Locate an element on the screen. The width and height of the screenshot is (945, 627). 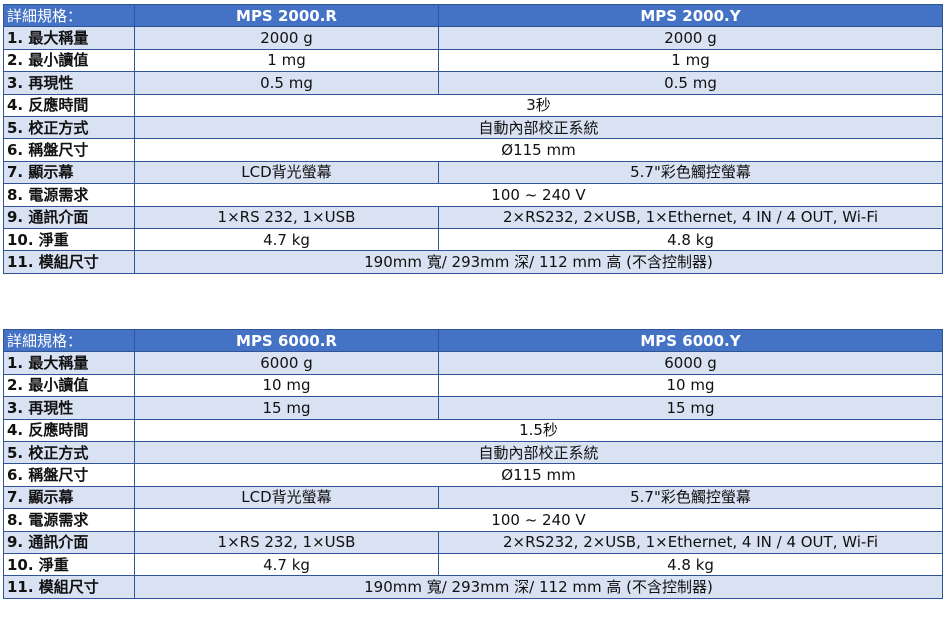
spec-row: 1. 最大稱量 6000 g 6000 g is located at coordinates (473, 363).